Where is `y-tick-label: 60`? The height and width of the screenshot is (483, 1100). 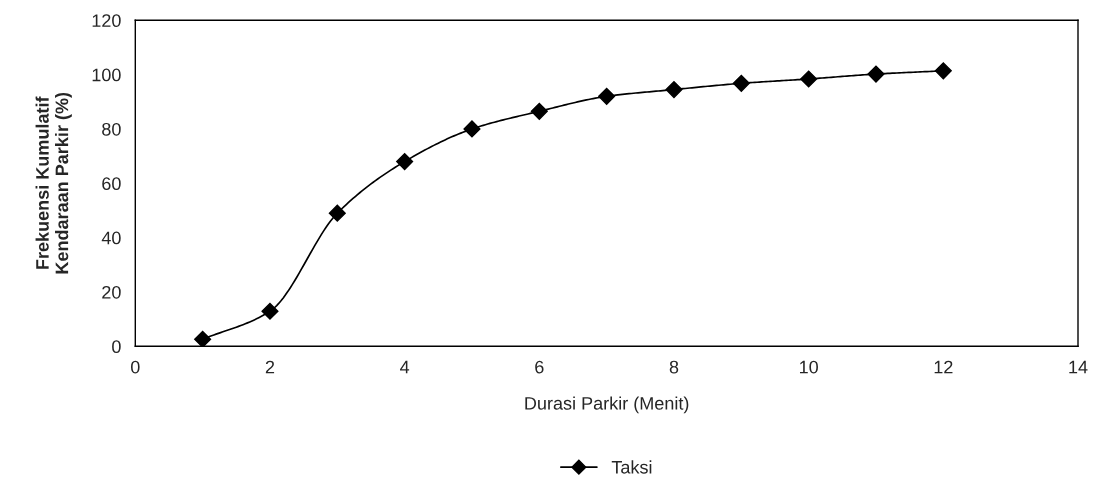
y-tick-label: 60 is located at coordinates (111, 184).